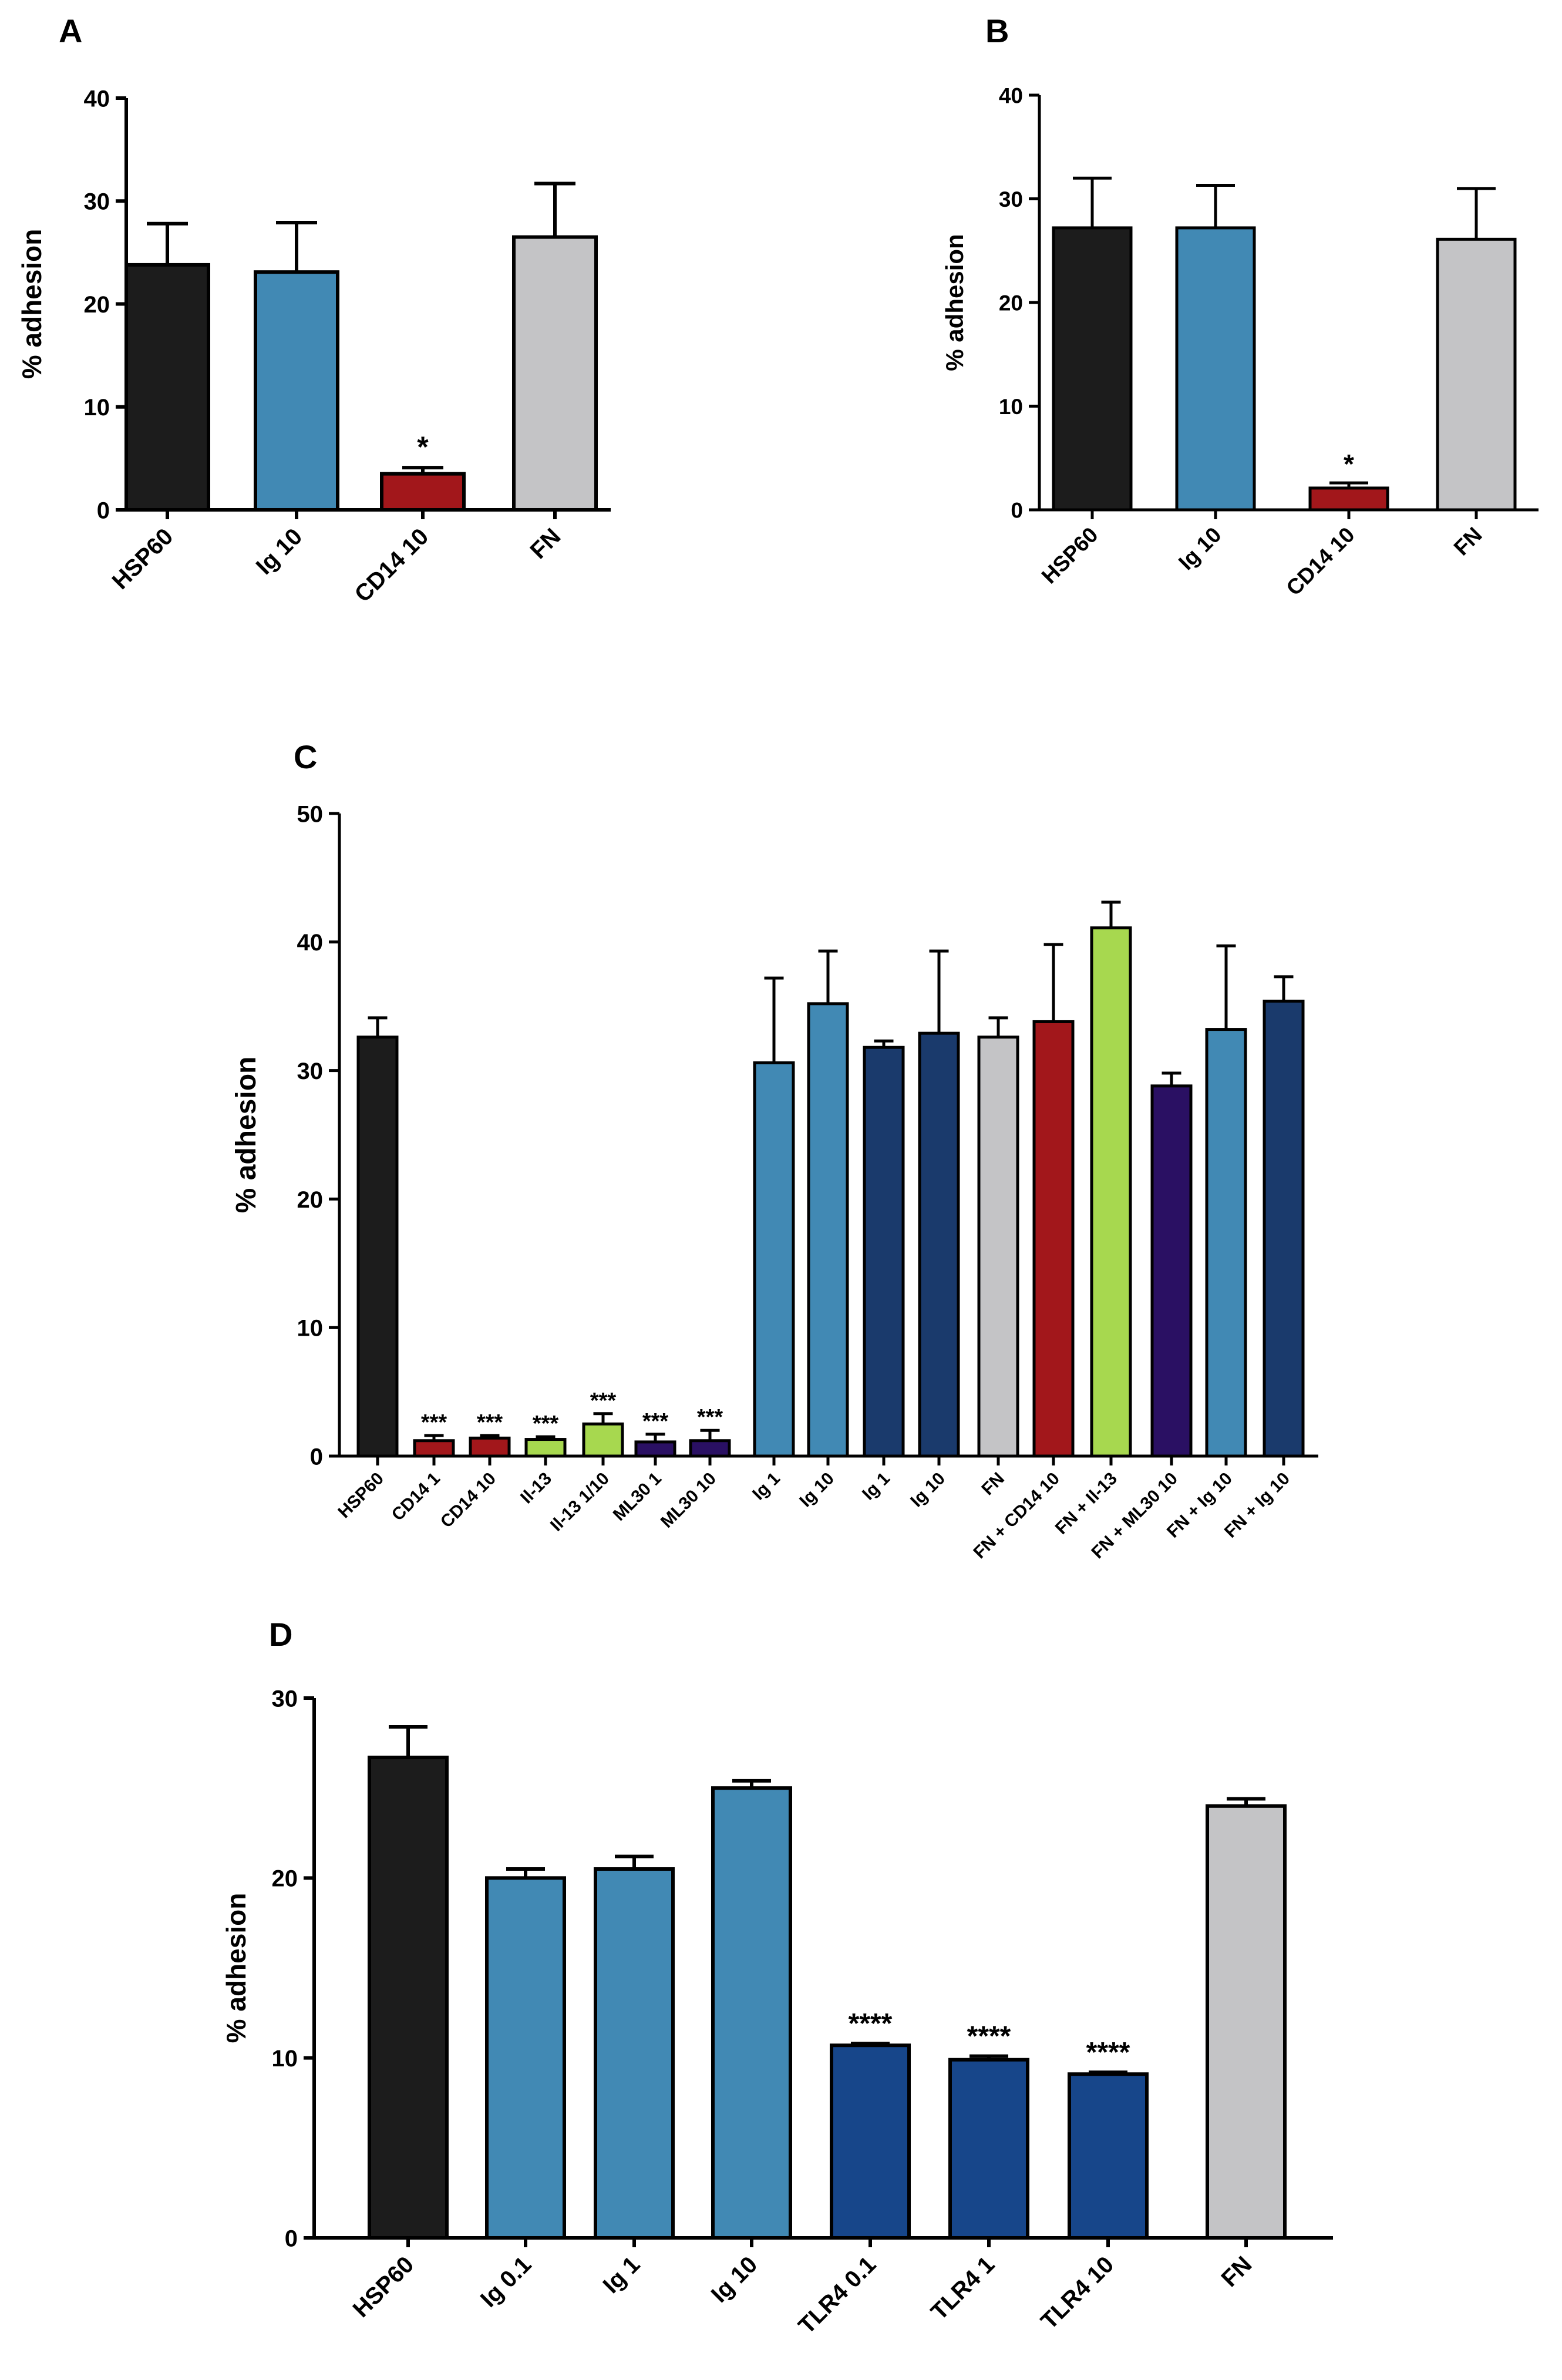 This screenshot has height=2380, width=1562. Describe the element at coordinates (962, 2288) in the screenshot. I see `x-tick-label: TLR4 1` at that location.